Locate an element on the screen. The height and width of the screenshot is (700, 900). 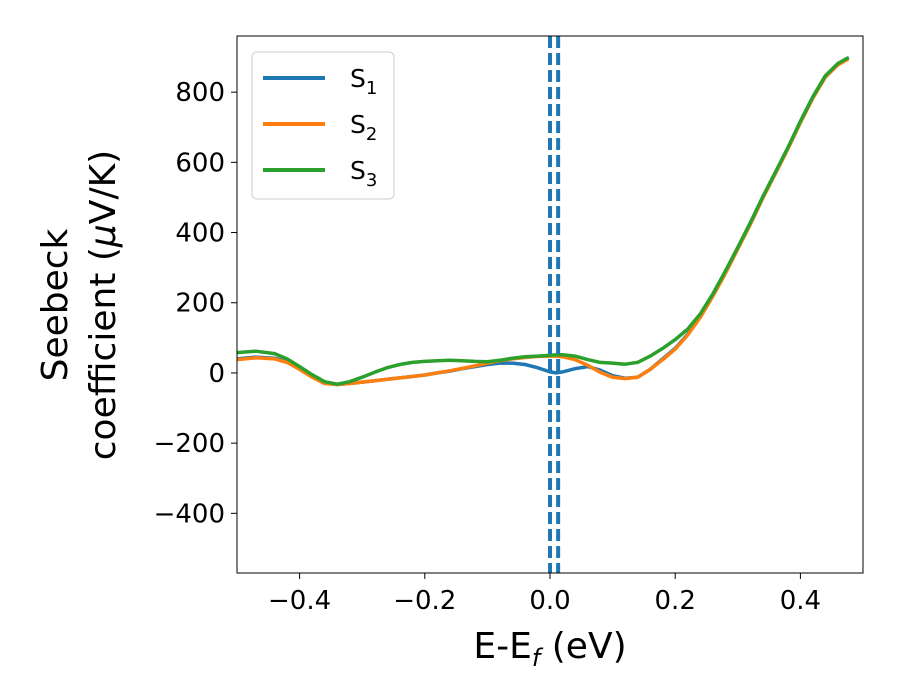
x-axis-label: E-Ef (eV) is located at coordinates (549, 649).